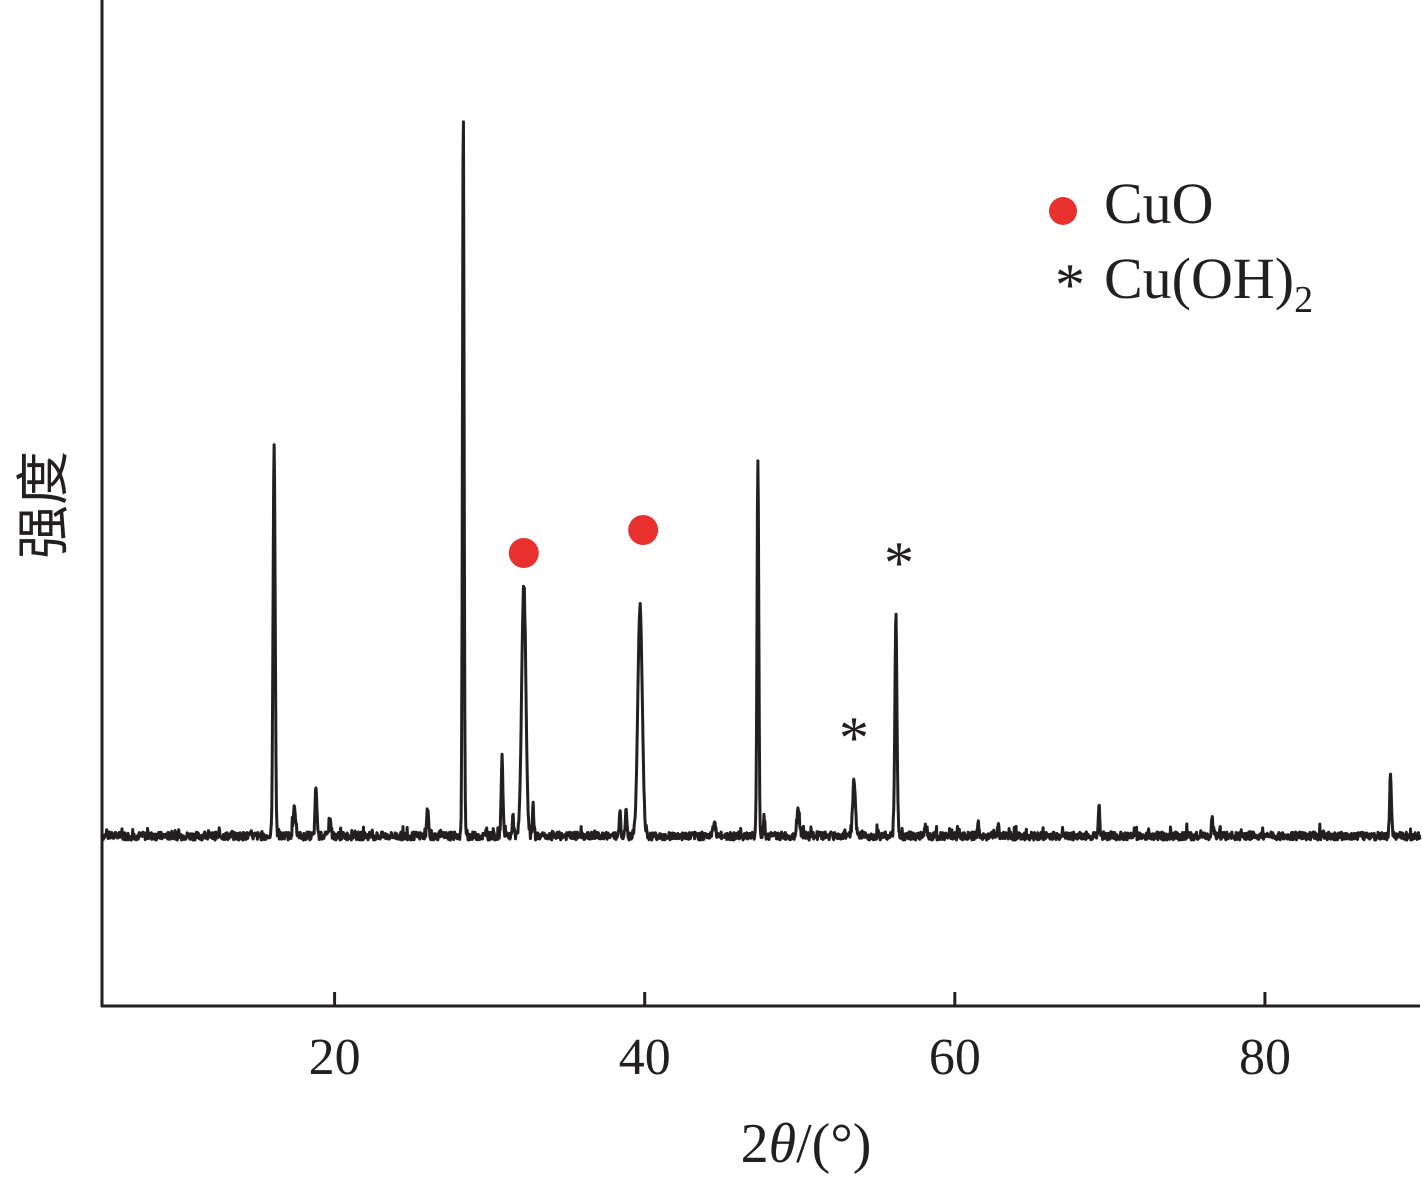 The height and width of the screenshot is (1183, 1422). Describe the element at coordinates (783, 1144) in the screenshot. I see `x-axis-label-theta: θ` at that location.